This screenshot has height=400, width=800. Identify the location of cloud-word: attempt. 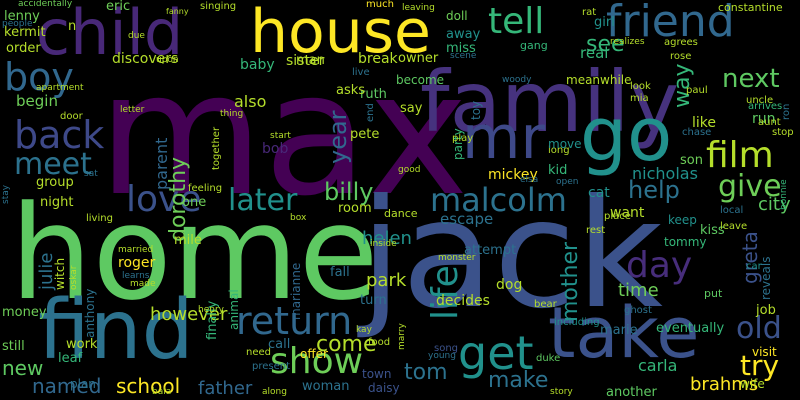
(490, 250).